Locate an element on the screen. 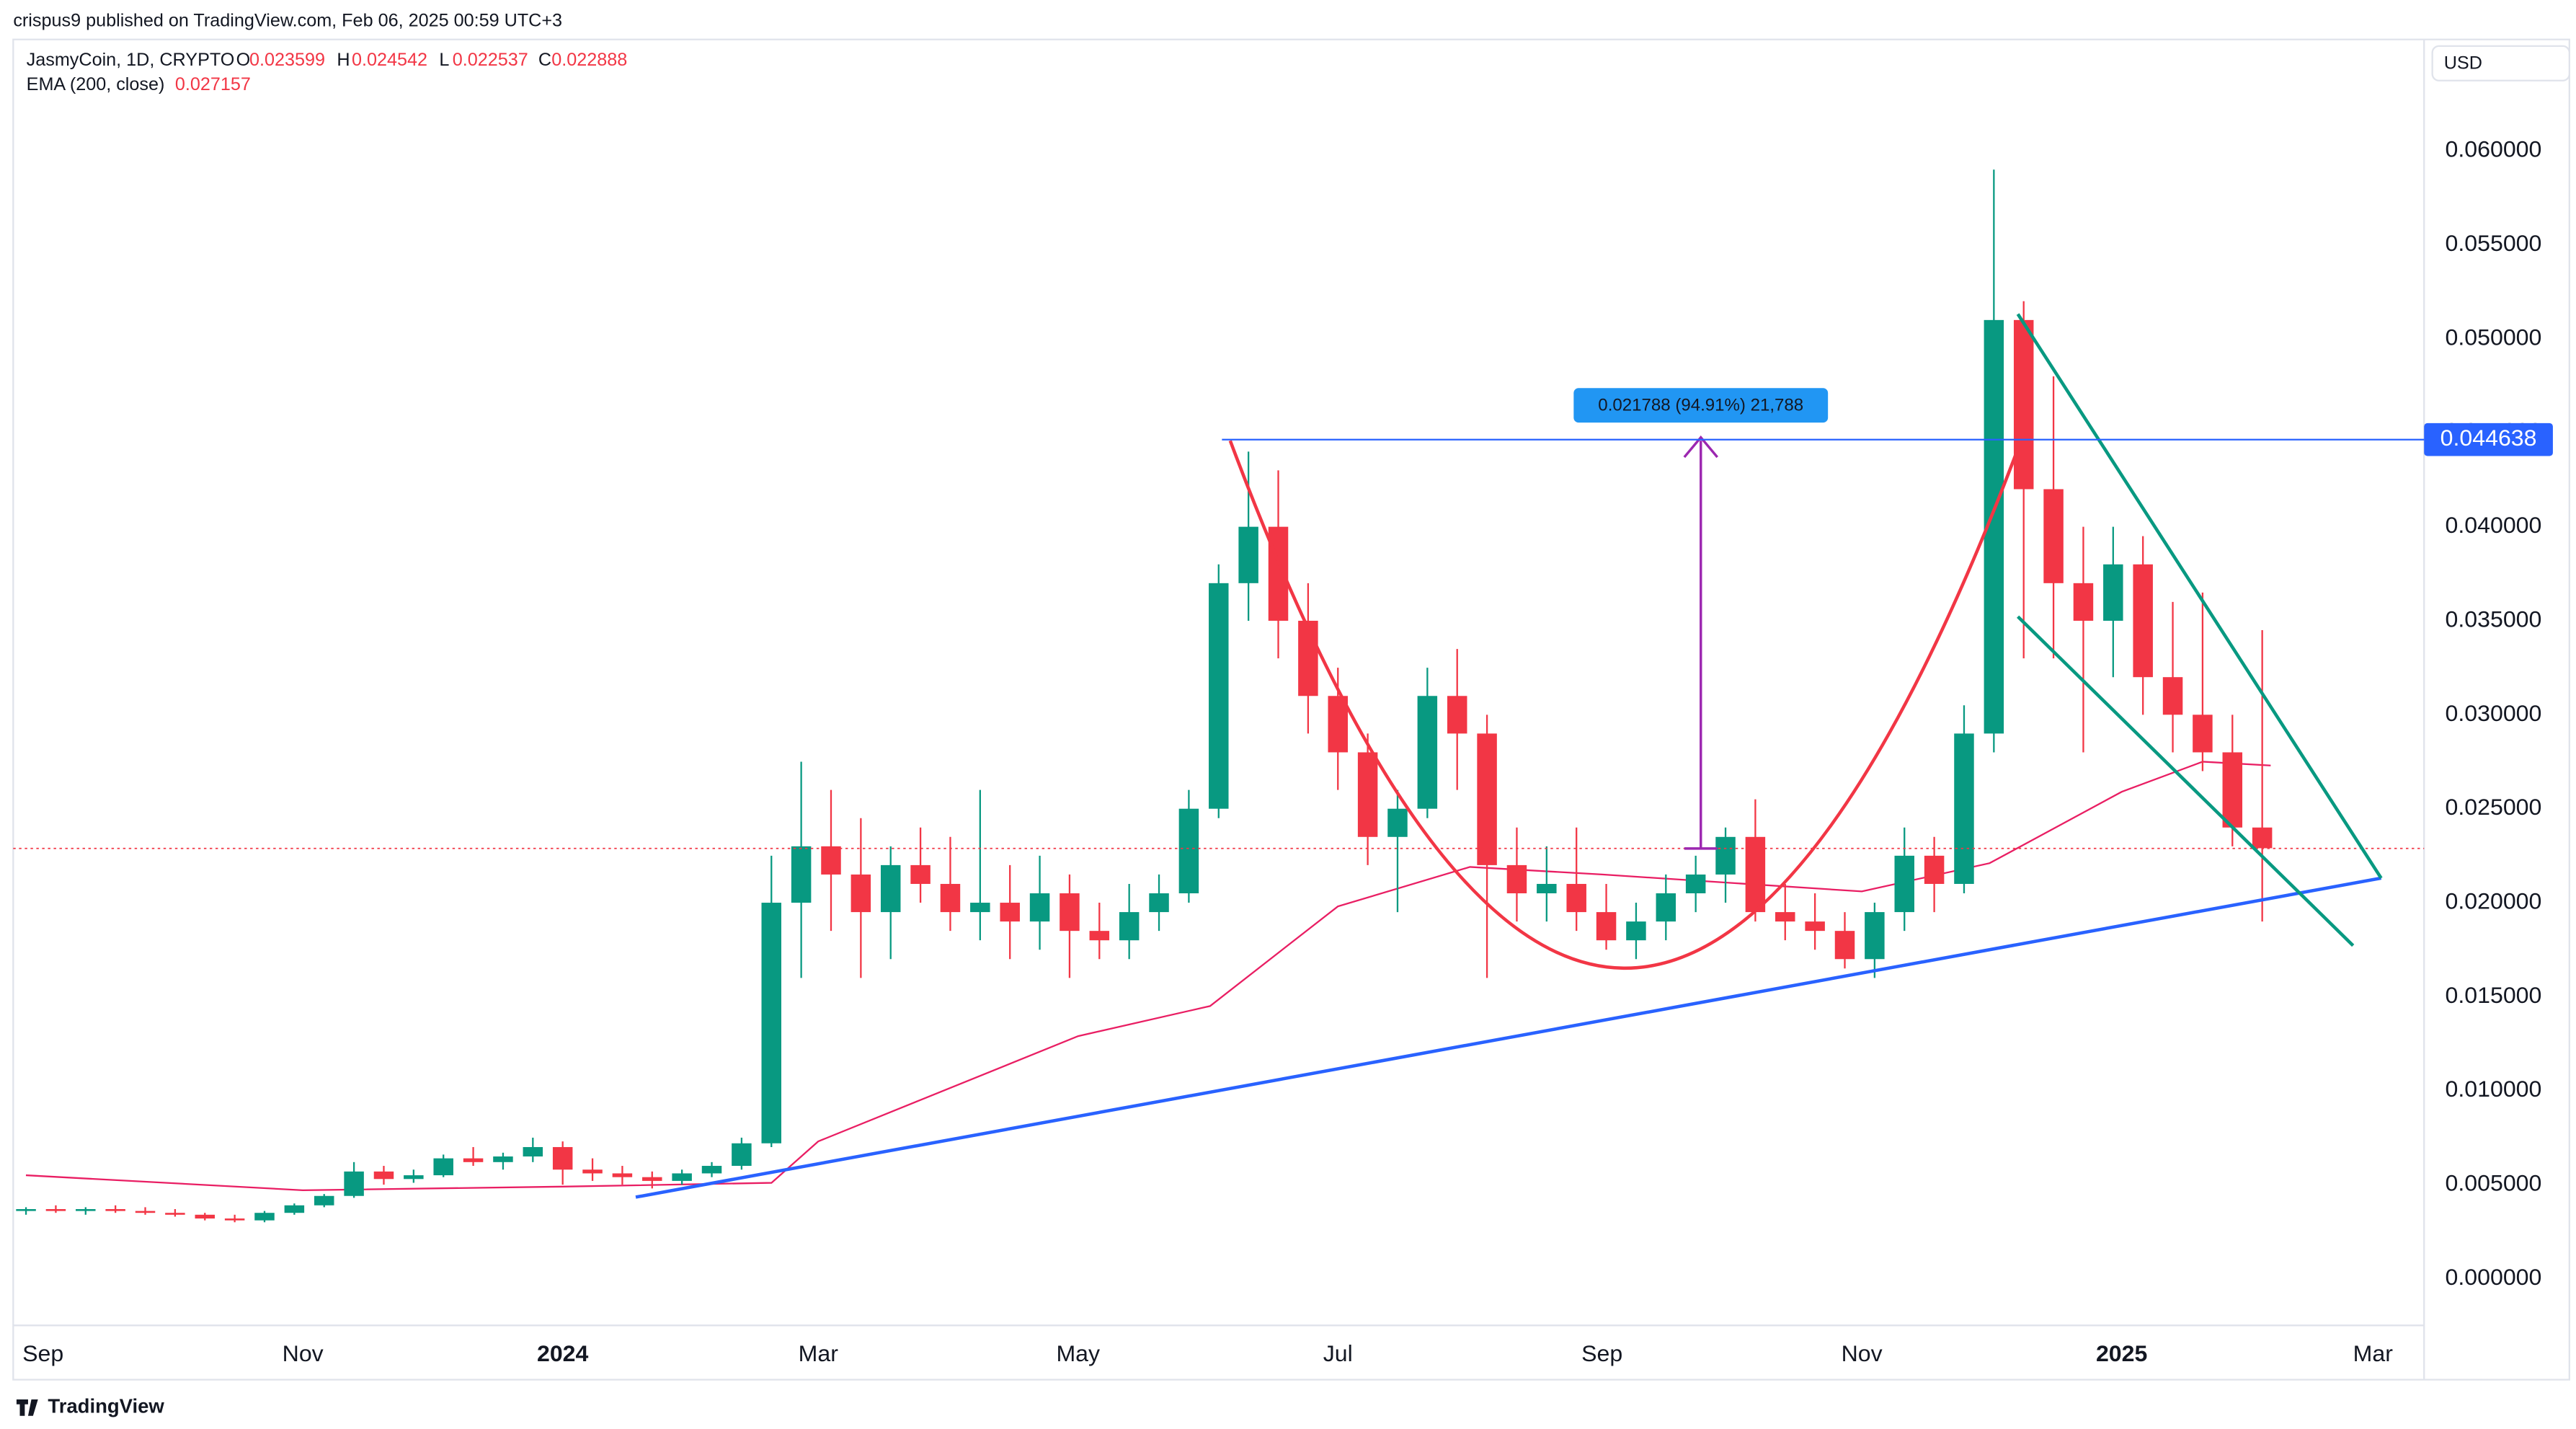 The height and width of the screenshot is (1429, 2576). y-tick-label: 0.025000 is located at coordinates (2494, 807).